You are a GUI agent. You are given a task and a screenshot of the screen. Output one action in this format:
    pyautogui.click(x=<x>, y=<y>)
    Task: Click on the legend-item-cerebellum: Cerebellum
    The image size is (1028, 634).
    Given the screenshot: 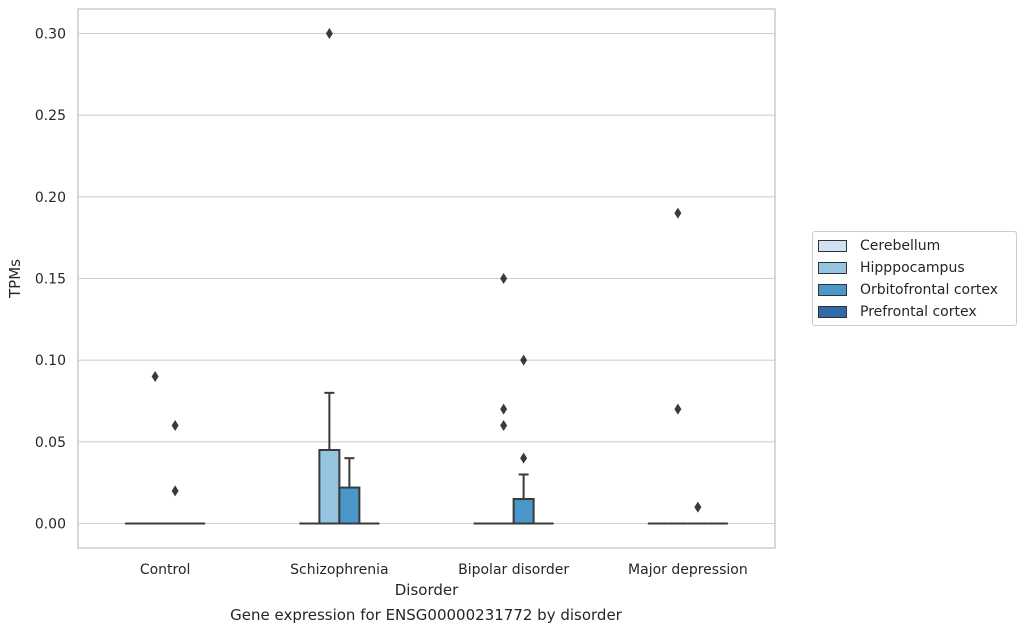 What is the action you would take?
    pyautogui.click(x=879, y=246)
    